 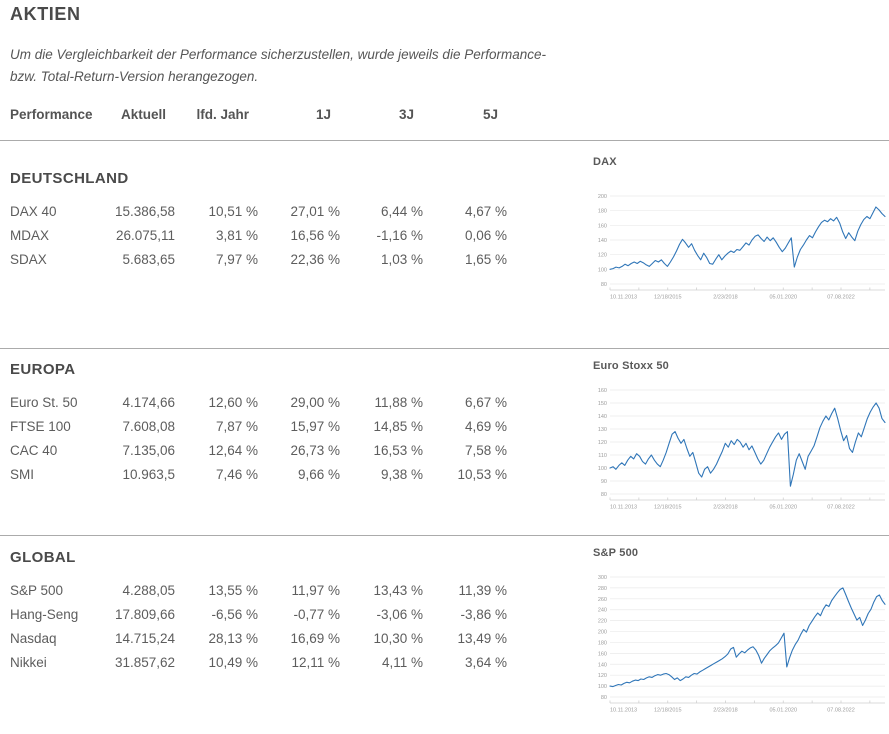 What do you see at coordinates (605, 162) in the screenshot?
I see `chart-title: DAX` at bounding box center [605, 162].